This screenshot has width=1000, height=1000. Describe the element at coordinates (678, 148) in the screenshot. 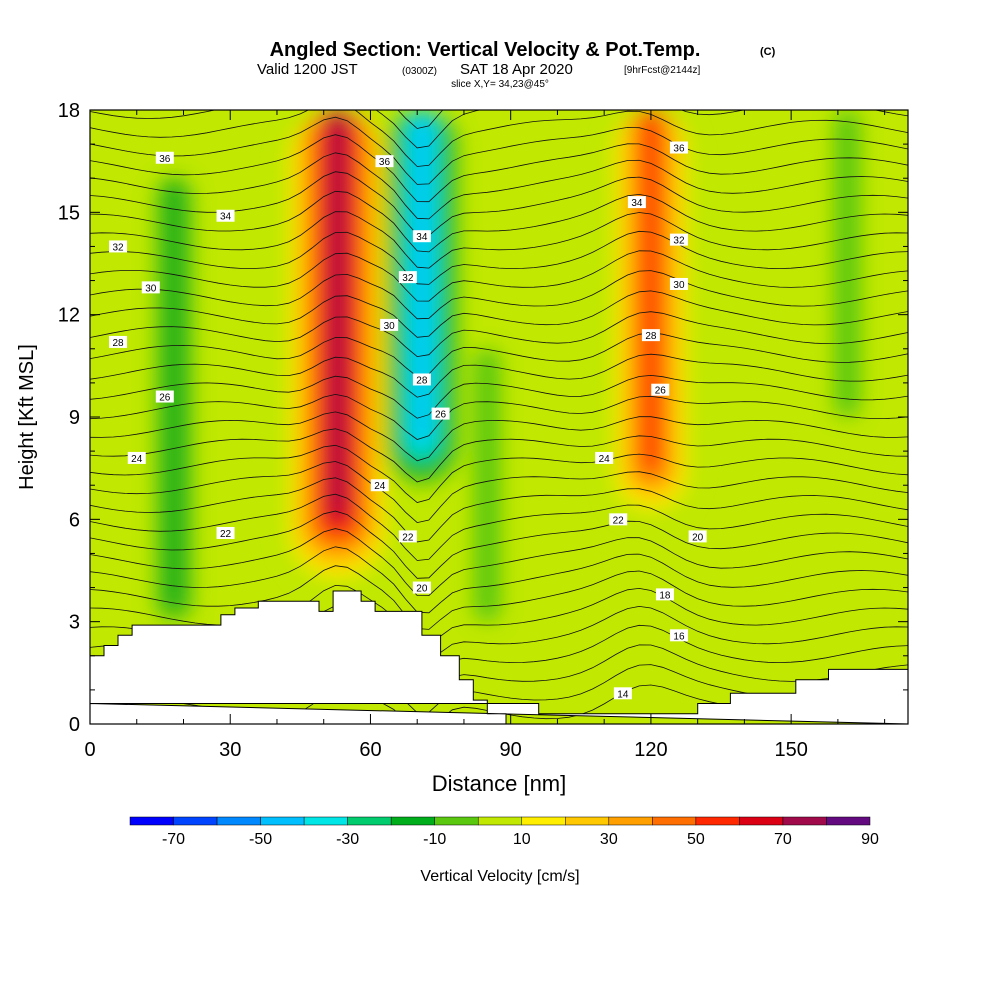

I see `isentrope-label: 36` at that location.